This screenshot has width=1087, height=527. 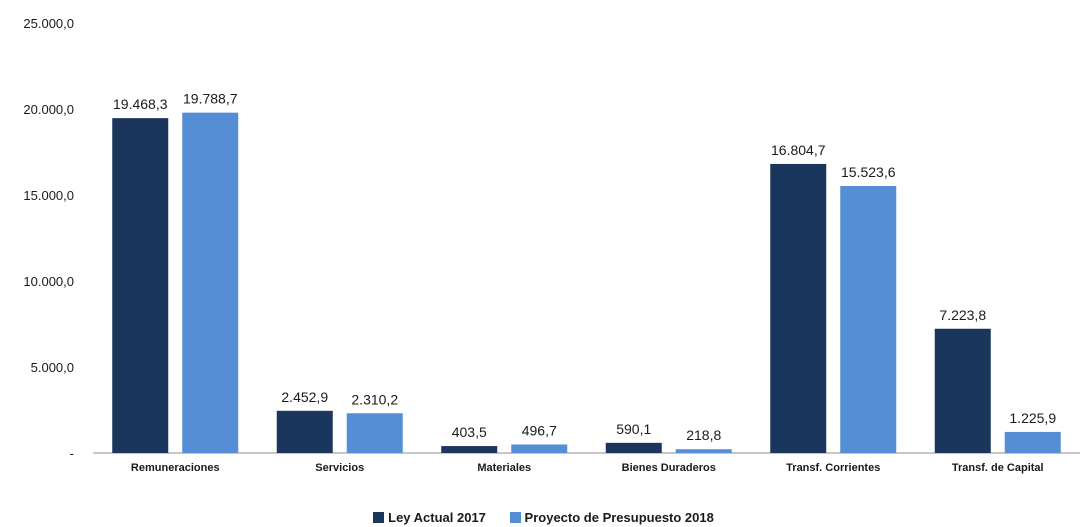 I want to click on legend-item-proyecto-2018: Proyecto de Presupuesto 2018, so click(x=611, y=517).